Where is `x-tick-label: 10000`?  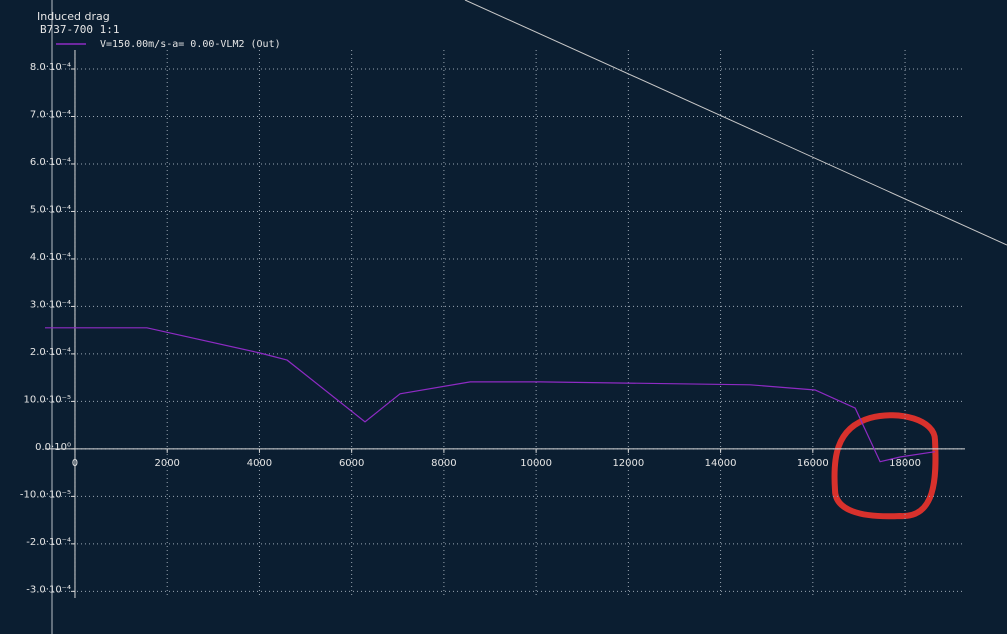 x-tick-label: 10000 is located at coordinates (536, 463).